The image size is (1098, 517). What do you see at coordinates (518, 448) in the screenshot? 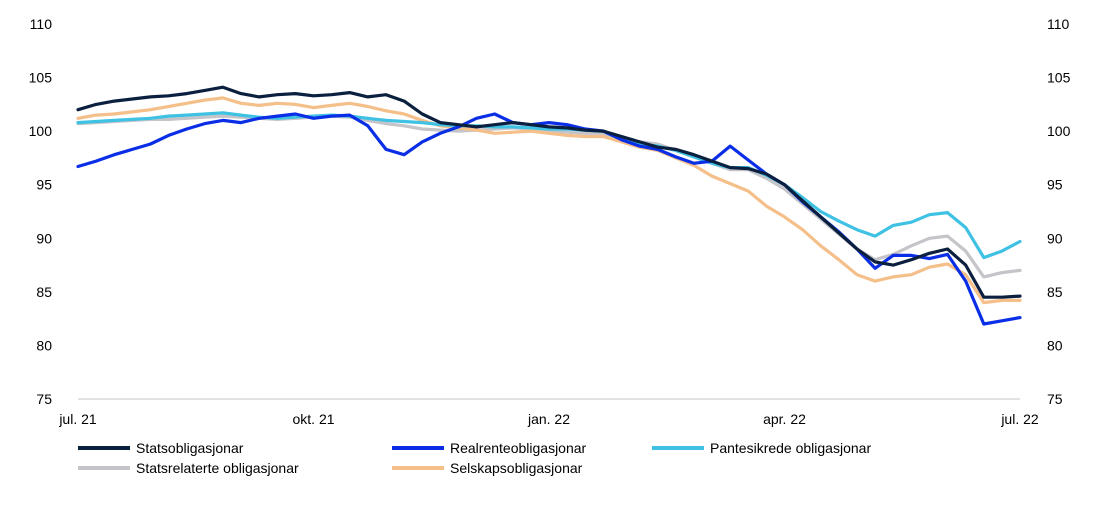
I see `legend-label: Realrenteobligasjonar` at bounding box center [518, 448].